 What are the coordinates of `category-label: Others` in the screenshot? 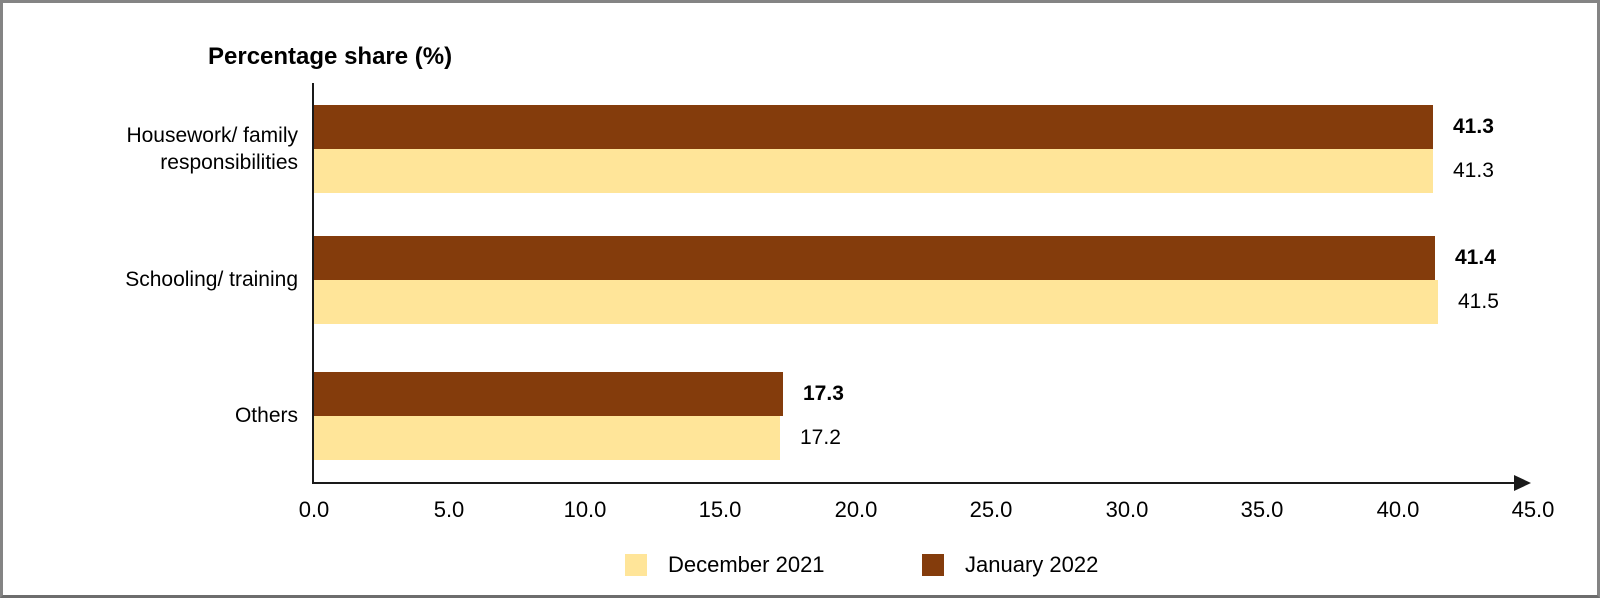 It's located at (266, 416).